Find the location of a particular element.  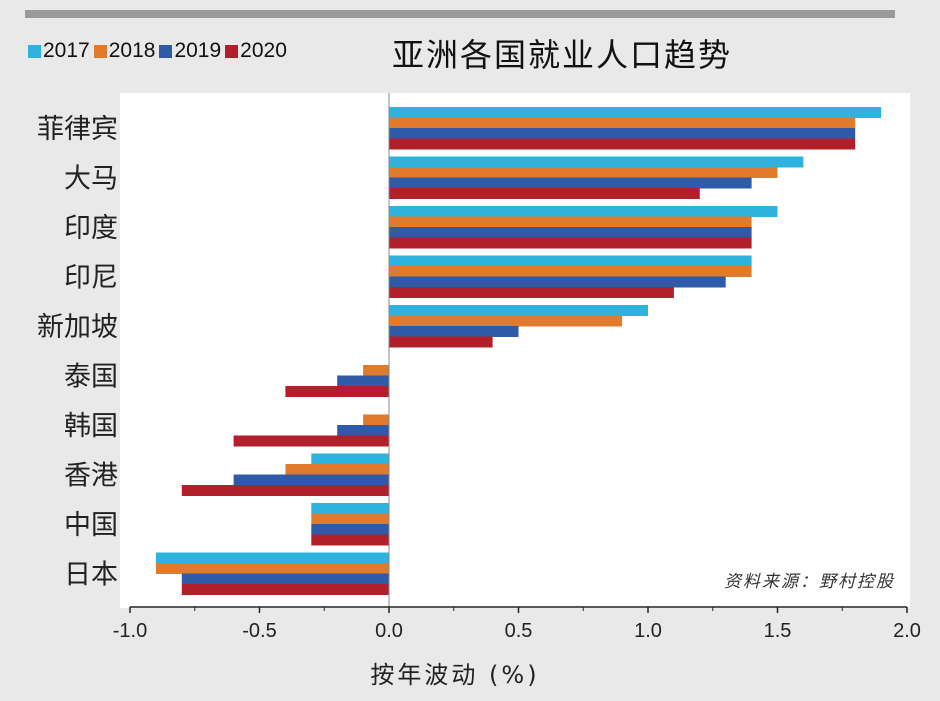

legend-item-2020: 2020 is located at coordinates (256, 51).